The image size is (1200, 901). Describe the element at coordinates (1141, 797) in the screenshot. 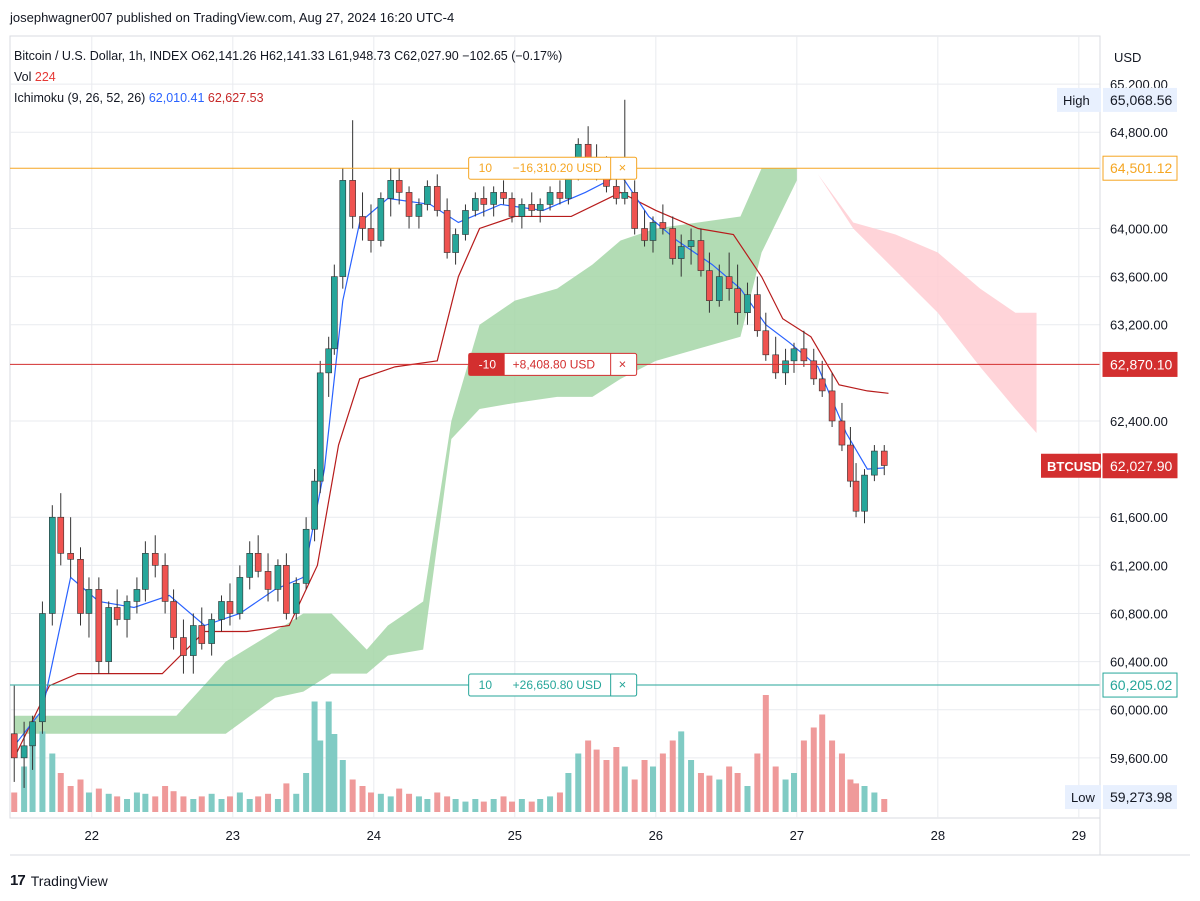

I see `price-label-value: 59,273.98` at that location.